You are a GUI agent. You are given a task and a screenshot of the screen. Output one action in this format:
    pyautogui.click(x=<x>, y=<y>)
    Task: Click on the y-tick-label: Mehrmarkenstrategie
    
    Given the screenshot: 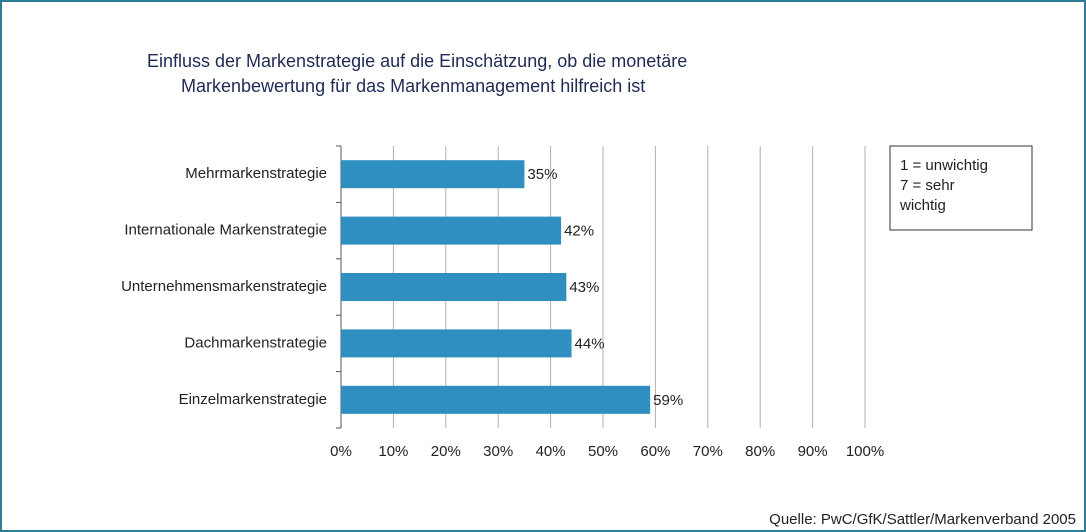 What is the action you would take?
    pyautogui.click(x=256, y=173)
    